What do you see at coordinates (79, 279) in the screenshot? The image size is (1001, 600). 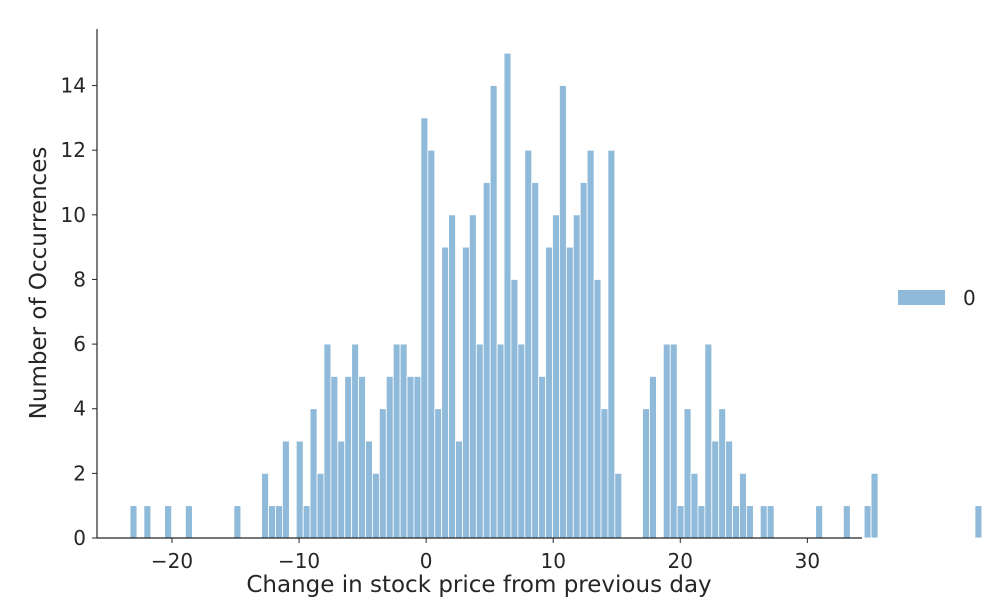 I see `y-tick-label: 8` at bounding box center [79, 279].